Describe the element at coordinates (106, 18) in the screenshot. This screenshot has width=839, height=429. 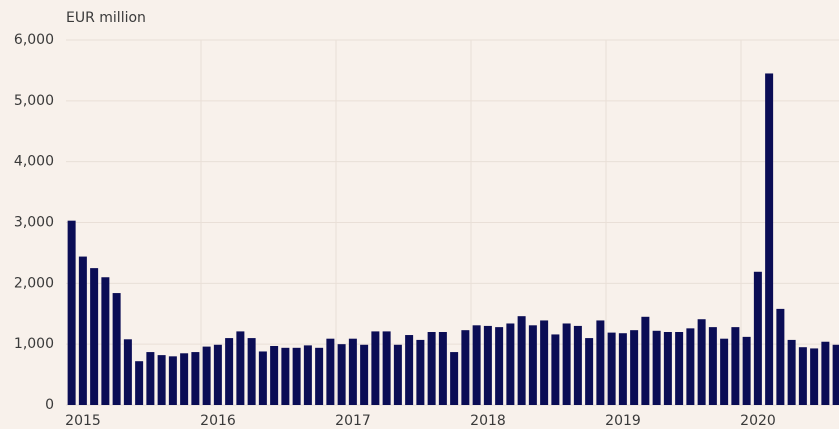
I see `axis-unit-label: EUR million` at that location.